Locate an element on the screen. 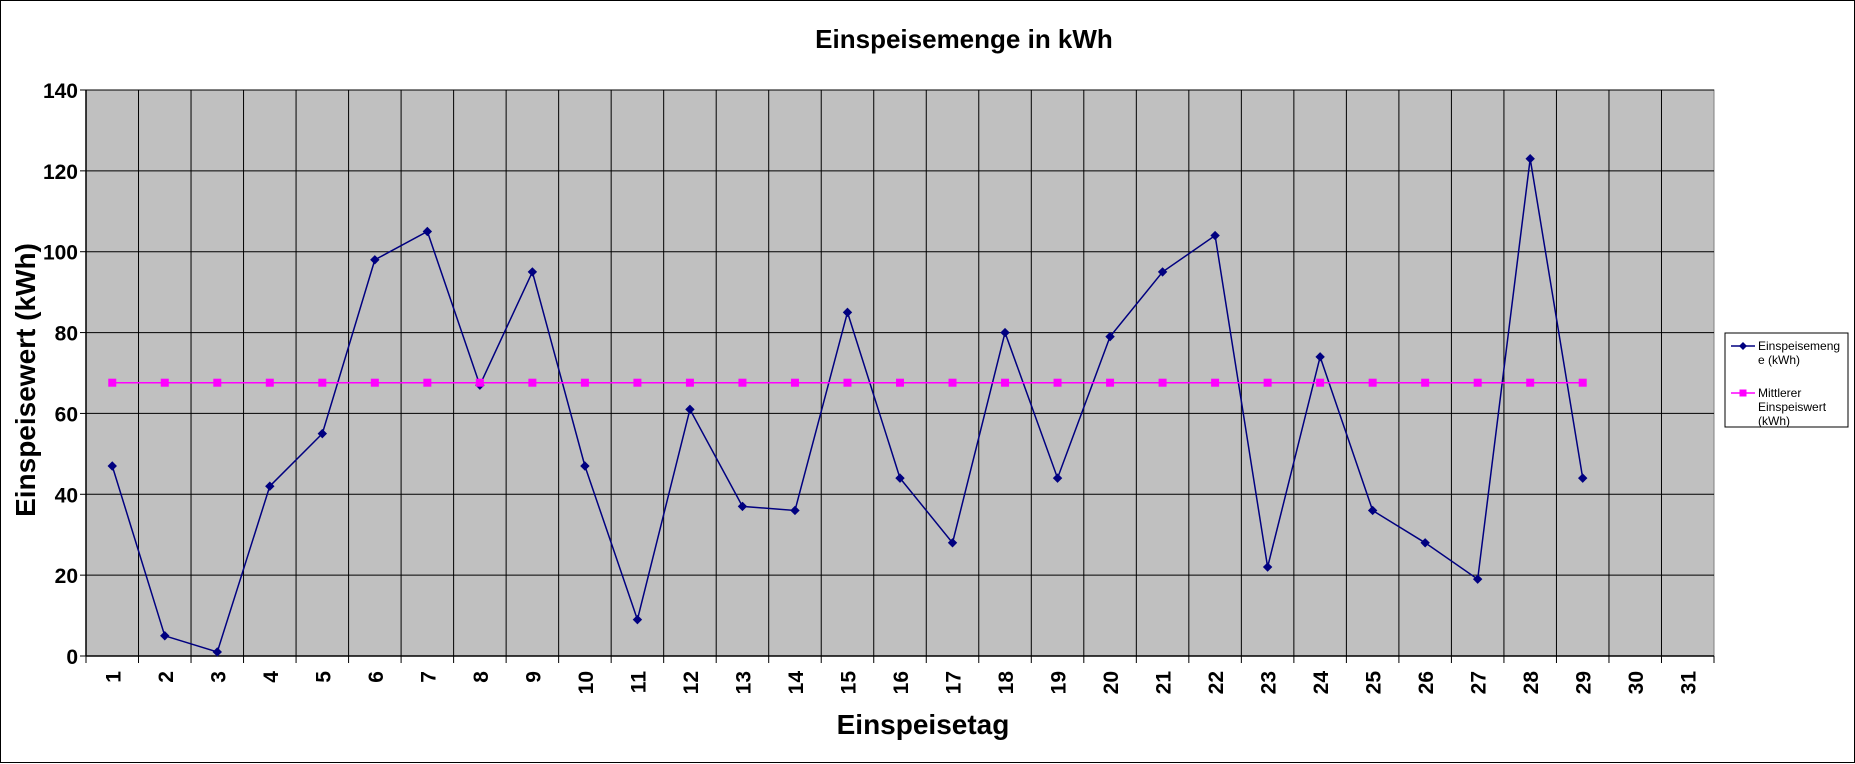  x-tick-label: 14 is located at coordinates (796, 683).